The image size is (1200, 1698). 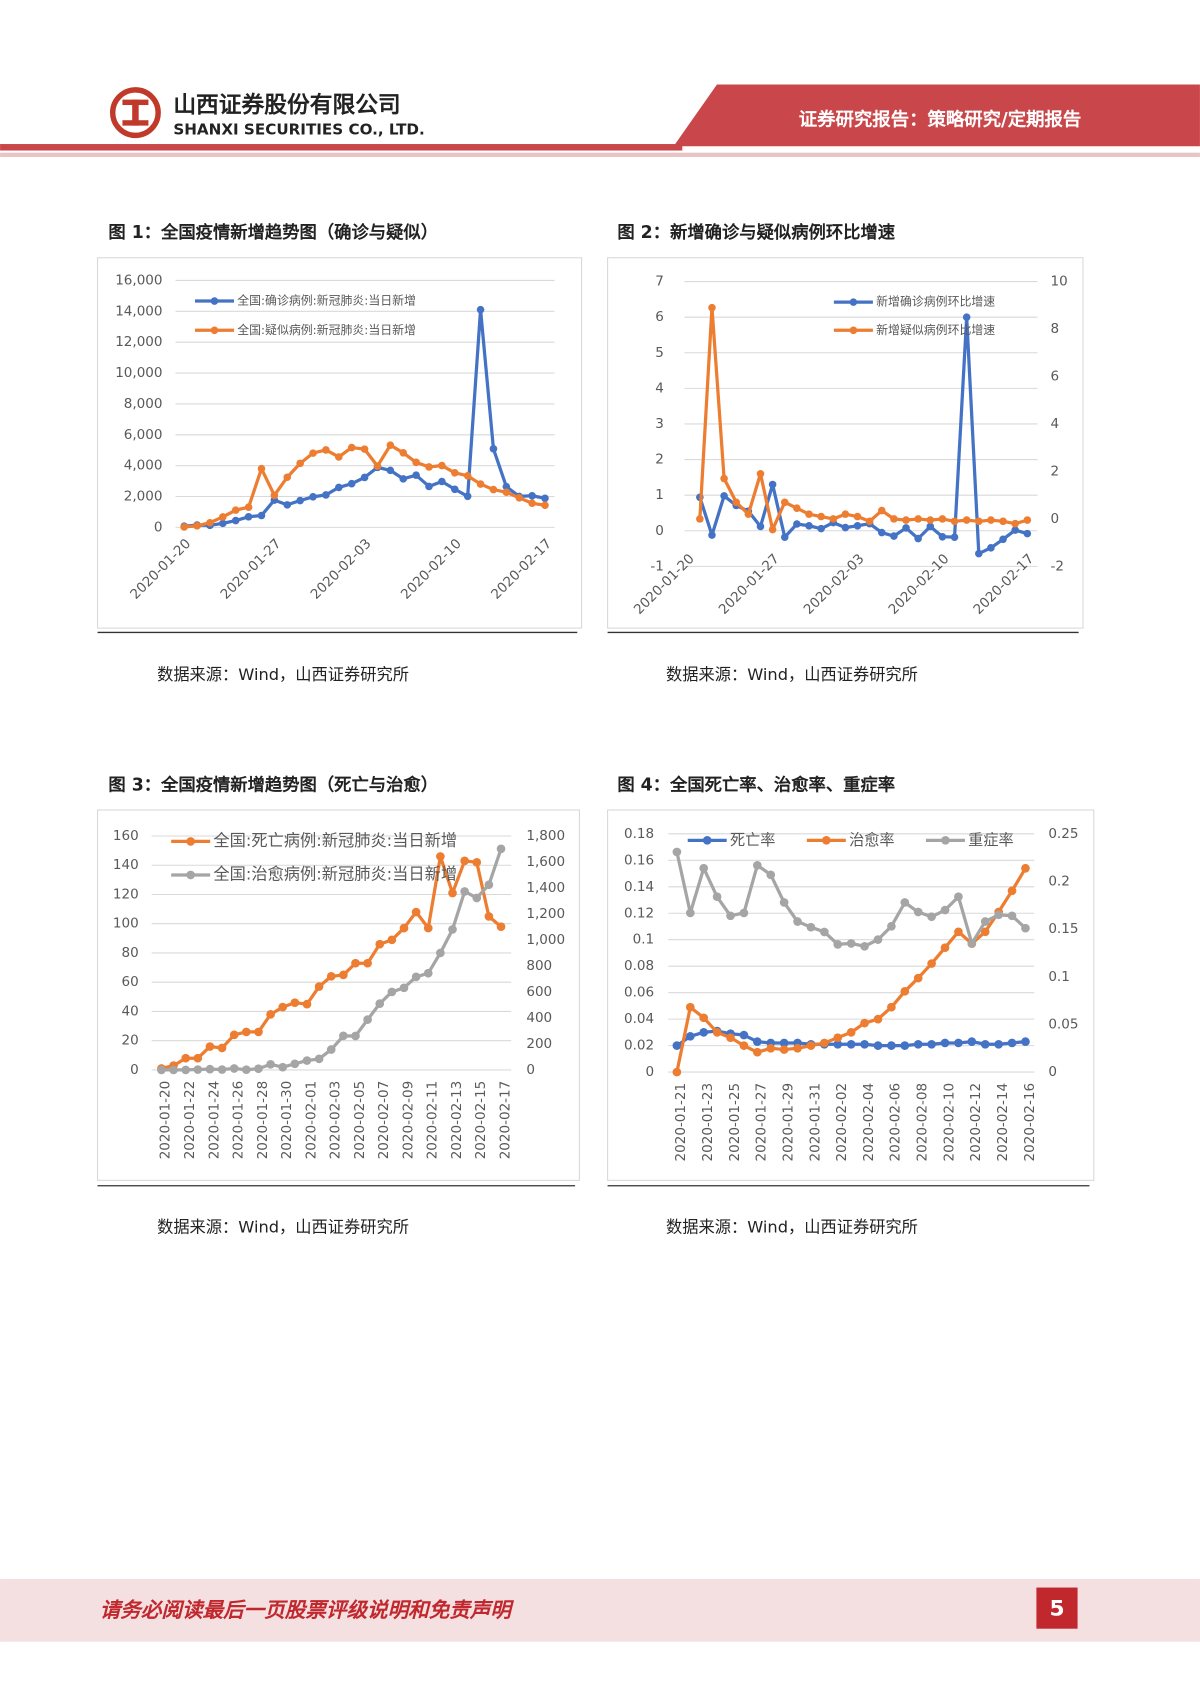 What do you see at coordinates (239, 1120) in the screenshot?
I see `x-tick-label: 2020-01-26` at bounding box center [239, 1120].